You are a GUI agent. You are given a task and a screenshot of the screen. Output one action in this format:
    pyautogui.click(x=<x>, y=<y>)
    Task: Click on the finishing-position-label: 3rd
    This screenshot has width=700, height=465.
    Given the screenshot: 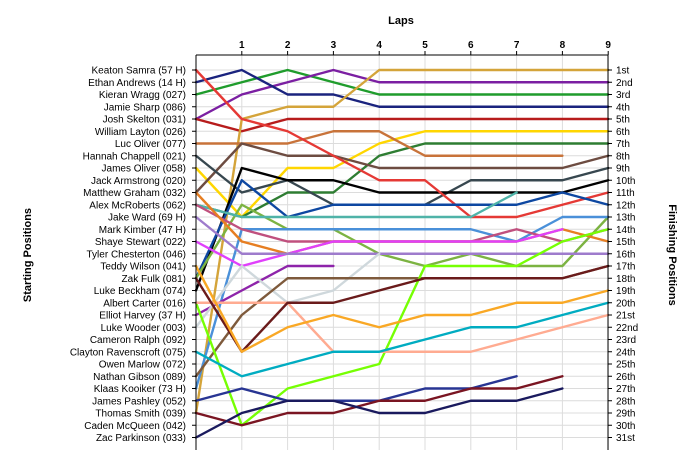 What is the action you would take?
    pyautogui.click(x=623, y=95)
    